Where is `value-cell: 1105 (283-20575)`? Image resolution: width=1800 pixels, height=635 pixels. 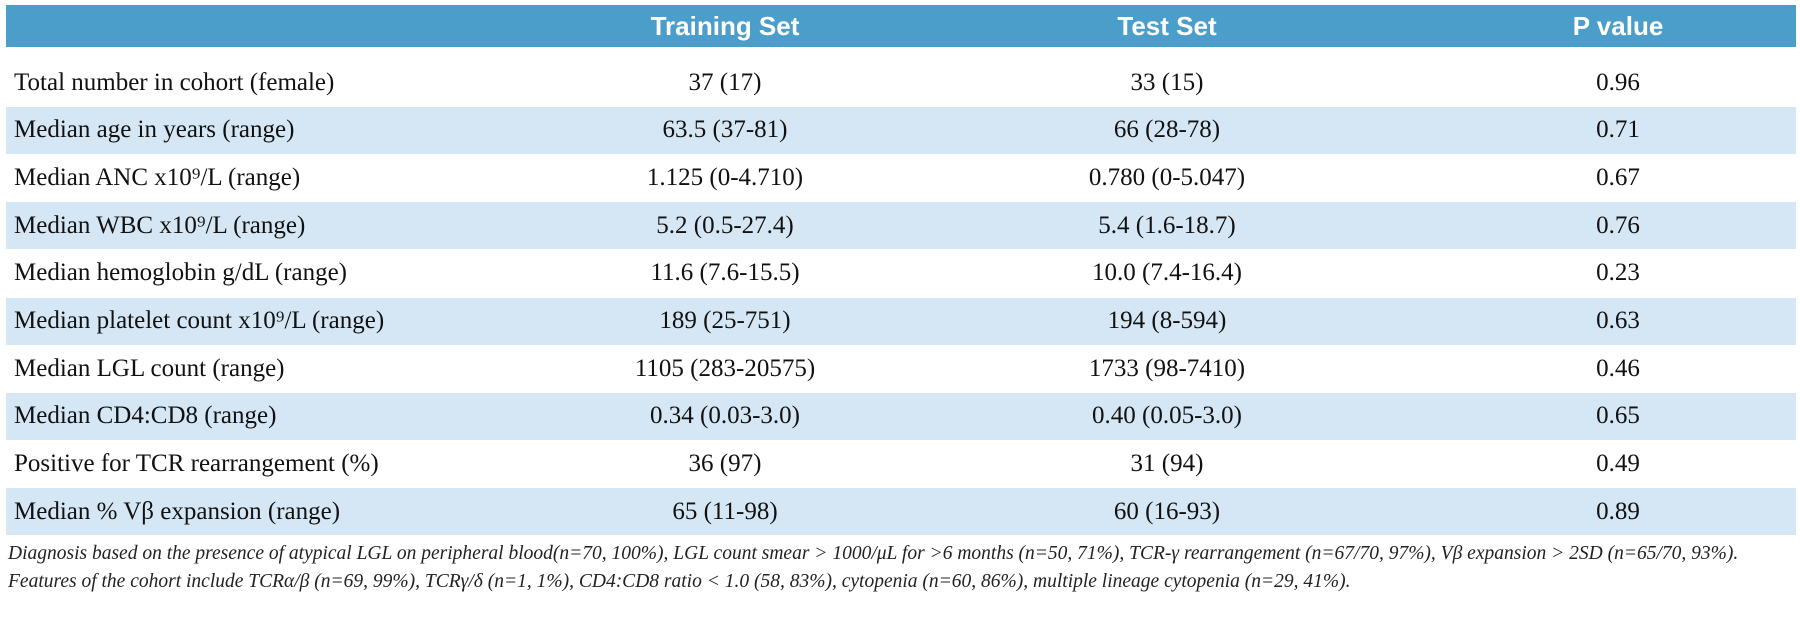
value-cell: 1105 (283-20575) is located at coordinates (725, 368).